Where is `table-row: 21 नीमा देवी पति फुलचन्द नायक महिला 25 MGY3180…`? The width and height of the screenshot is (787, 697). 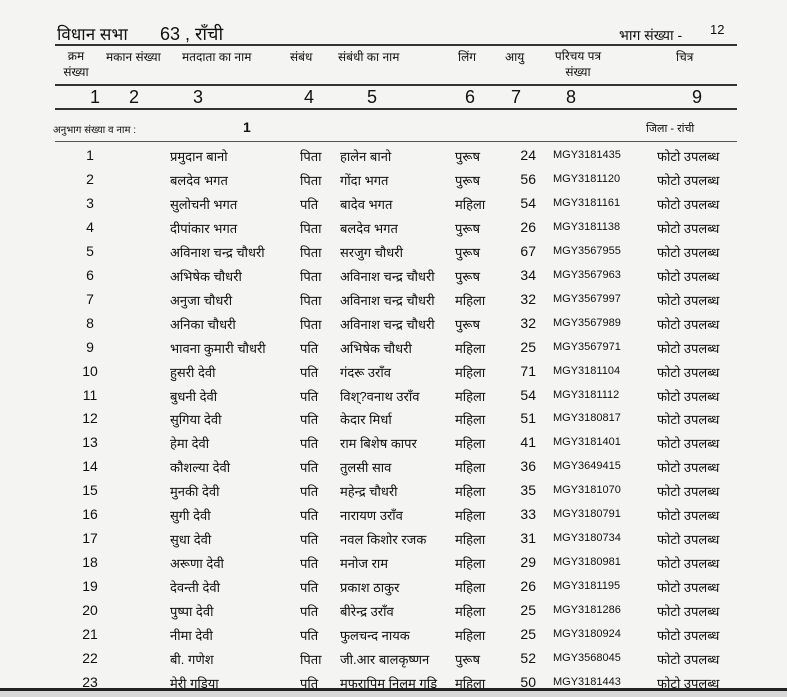
table-row: 21 नीमा देवी पति फुलचन्द नायक महिला 25 MGY3180… is located at coordinates (393, 634).